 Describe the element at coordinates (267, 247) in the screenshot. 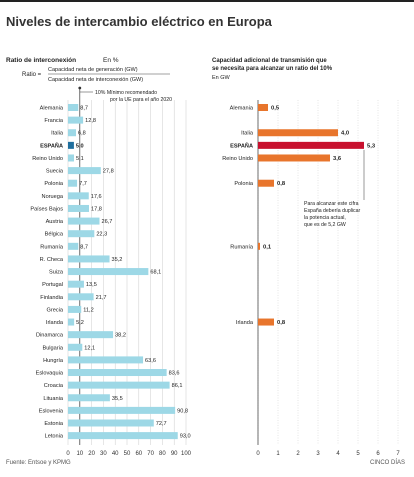

I see `right-value-label: 0,1` at that location.